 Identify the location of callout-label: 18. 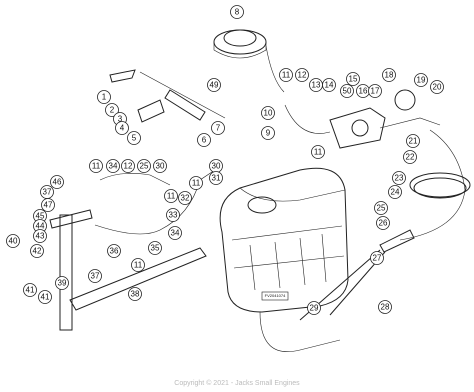
(389, 75).